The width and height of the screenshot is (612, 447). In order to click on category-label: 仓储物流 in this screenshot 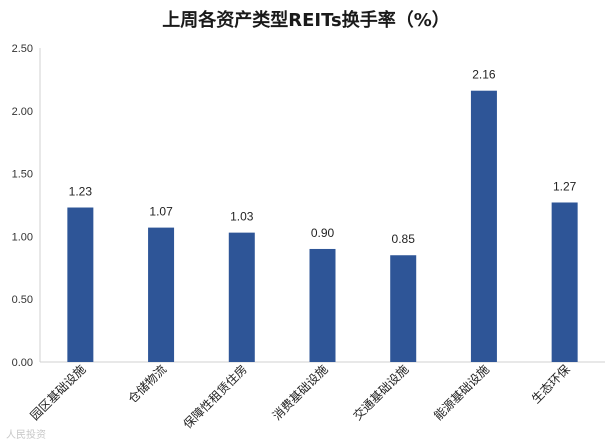, I will do `click(147, 384)`.